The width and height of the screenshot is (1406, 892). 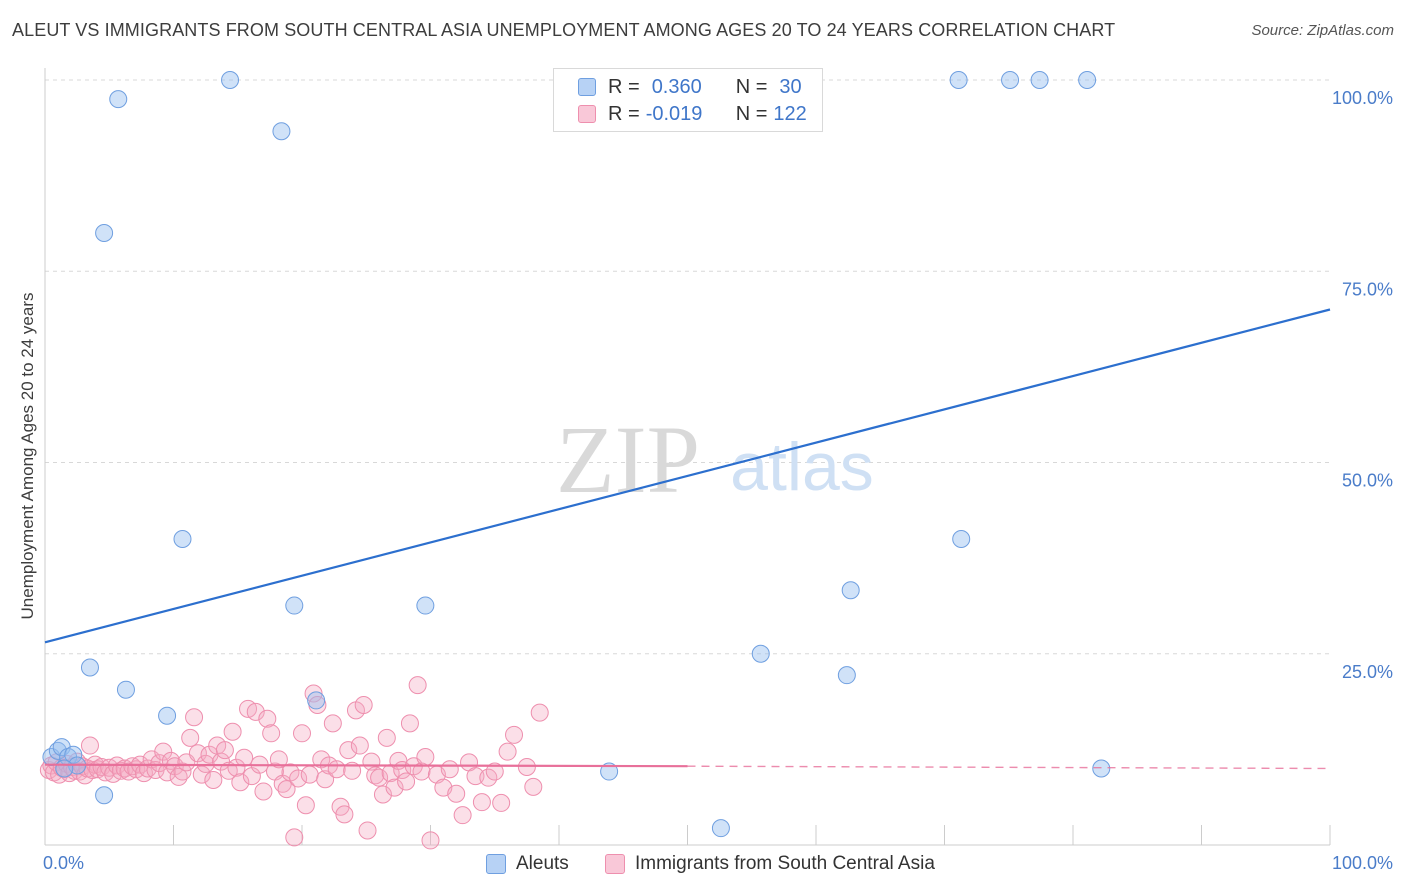 I want to click on legend-row-aleuts: R = 0.360 N = 30, so click(x=690, y=87).